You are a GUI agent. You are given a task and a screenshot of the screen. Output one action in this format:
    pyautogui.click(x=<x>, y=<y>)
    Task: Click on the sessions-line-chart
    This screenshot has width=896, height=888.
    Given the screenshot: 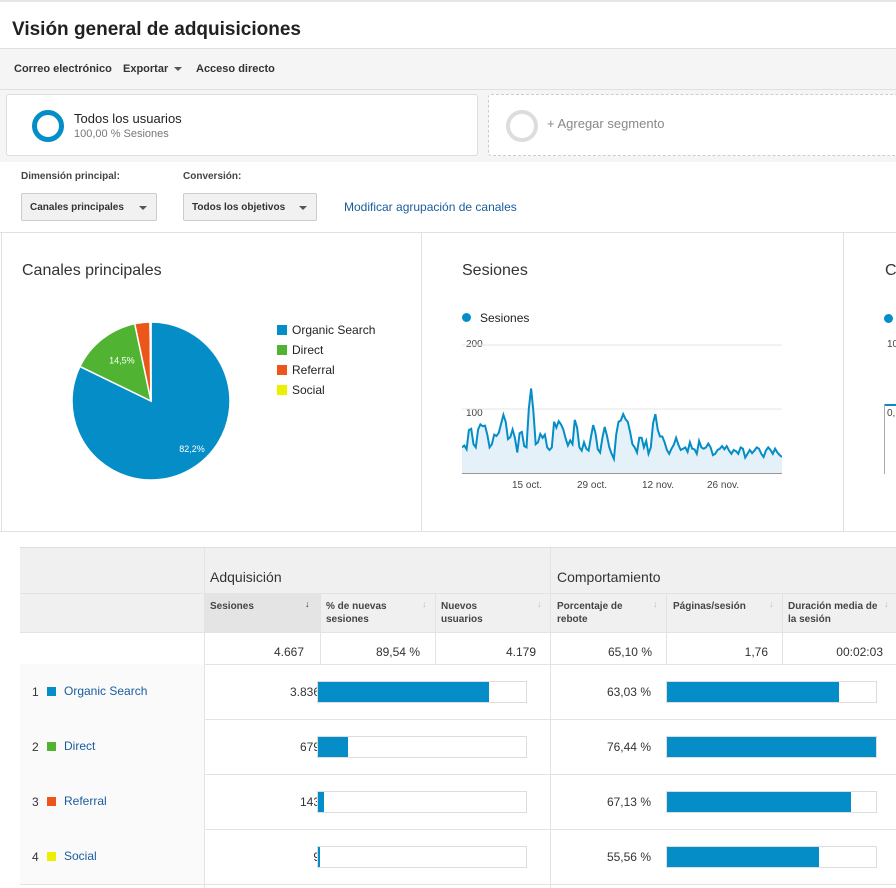 What is the action you would take?
    pyautogui.click(x=622, y=409)
    